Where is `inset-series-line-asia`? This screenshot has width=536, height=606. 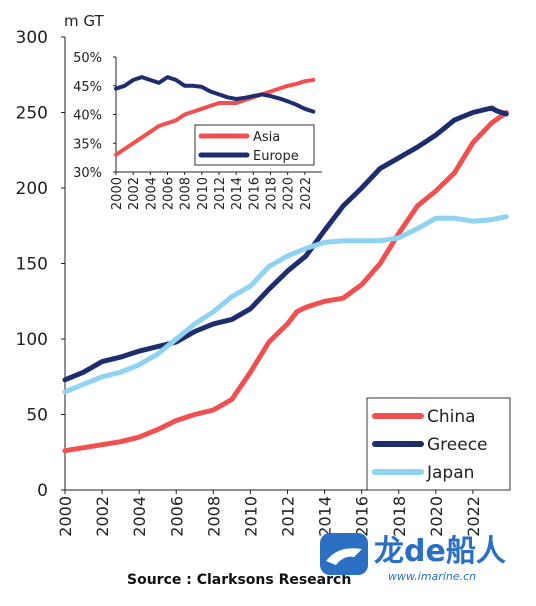
inset-series-line-asia is located at coordinates (215, 117).